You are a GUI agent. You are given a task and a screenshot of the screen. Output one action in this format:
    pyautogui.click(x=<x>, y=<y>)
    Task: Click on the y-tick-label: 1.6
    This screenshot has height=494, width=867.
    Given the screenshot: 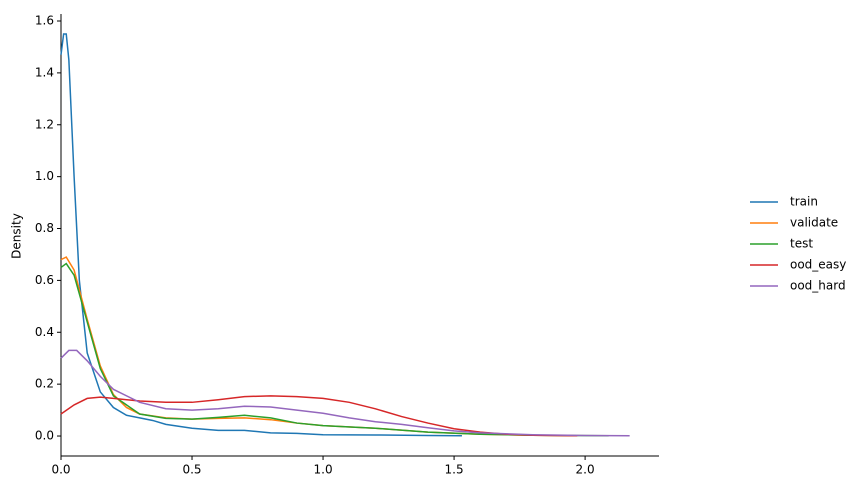 What is the action you would take?
    pyautogui.click(x=44, y=21)
    